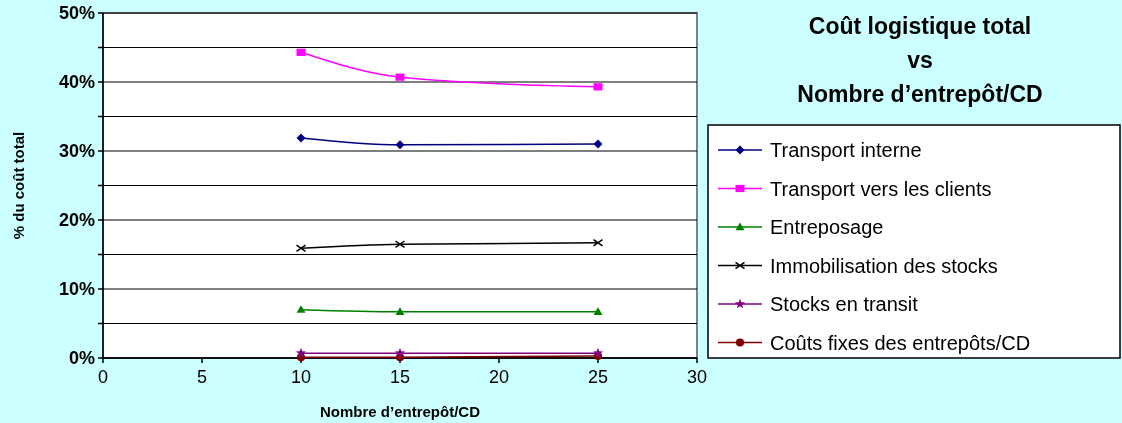  I want to click on legend-label: Transport vers les clients, so click(881, 188).